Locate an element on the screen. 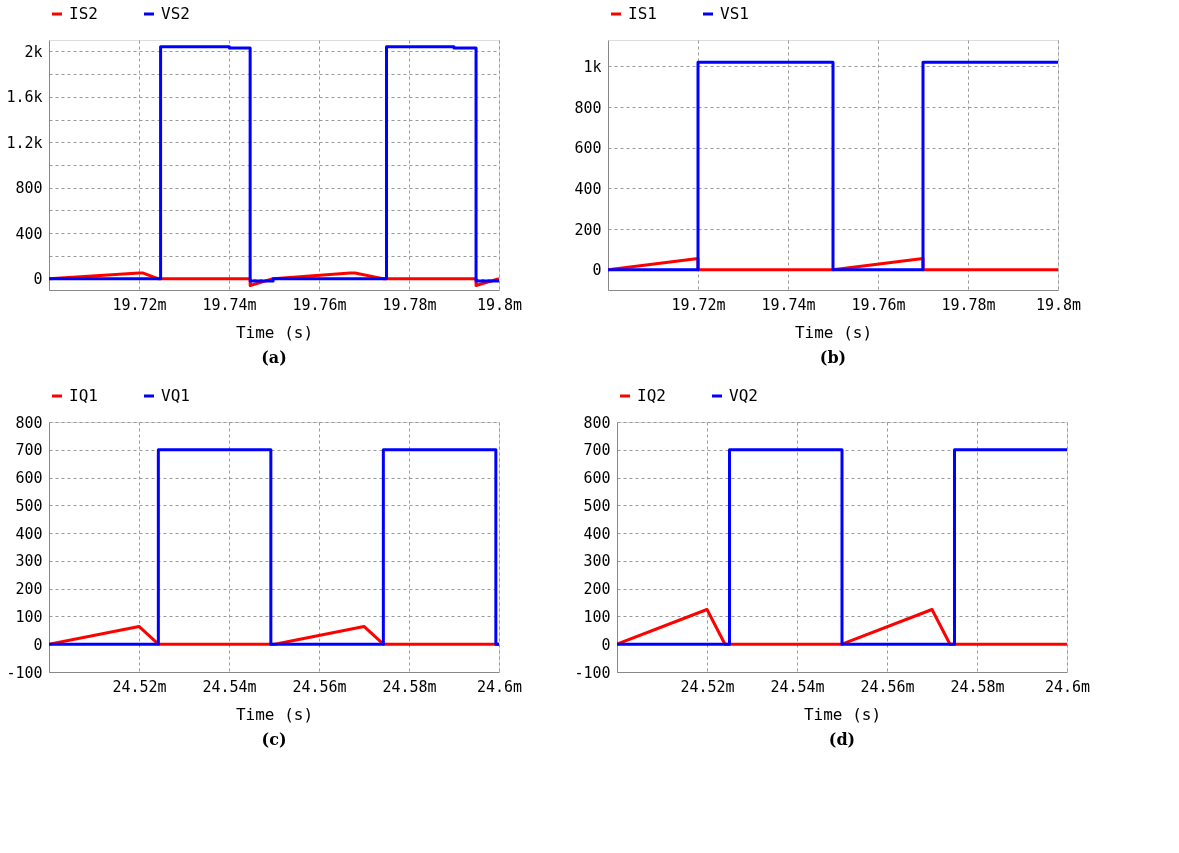  legend-label: IQ1 is located at coordinates (83, 395).